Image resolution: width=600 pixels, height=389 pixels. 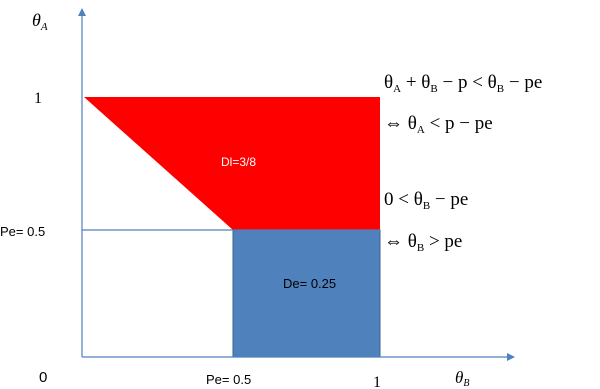 What do you see at coordinates (309, 283) in the screenshot?
I see `de-label: De= 0.25` at bounding box center [309, 283].